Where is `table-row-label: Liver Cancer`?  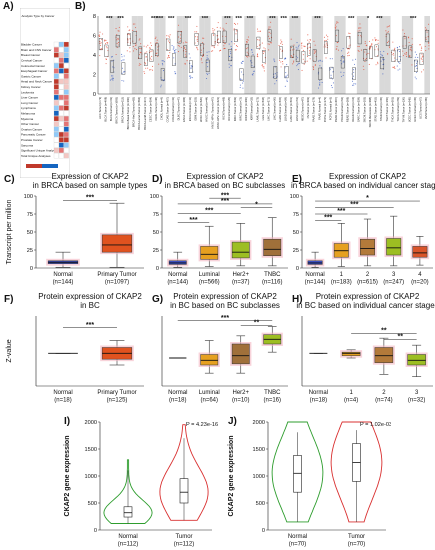 table-row-label: Liver Cancer is located at coordinates (29, 98).